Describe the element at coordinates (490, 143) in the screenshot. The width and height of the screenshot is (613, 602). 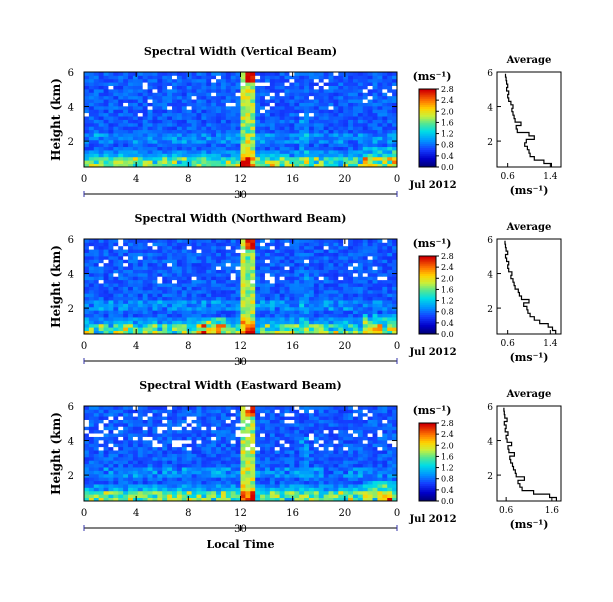
I see `profile-y-tick-label: 2` at that location.